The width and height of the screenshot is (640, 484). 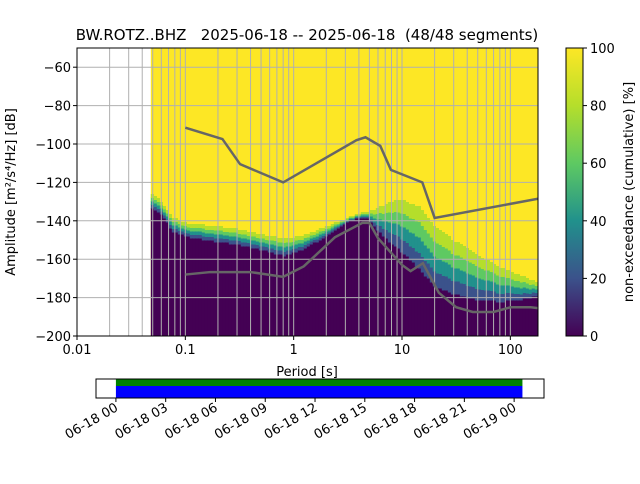 I want to click on nlnm-curve, so click(x=361, y=267).